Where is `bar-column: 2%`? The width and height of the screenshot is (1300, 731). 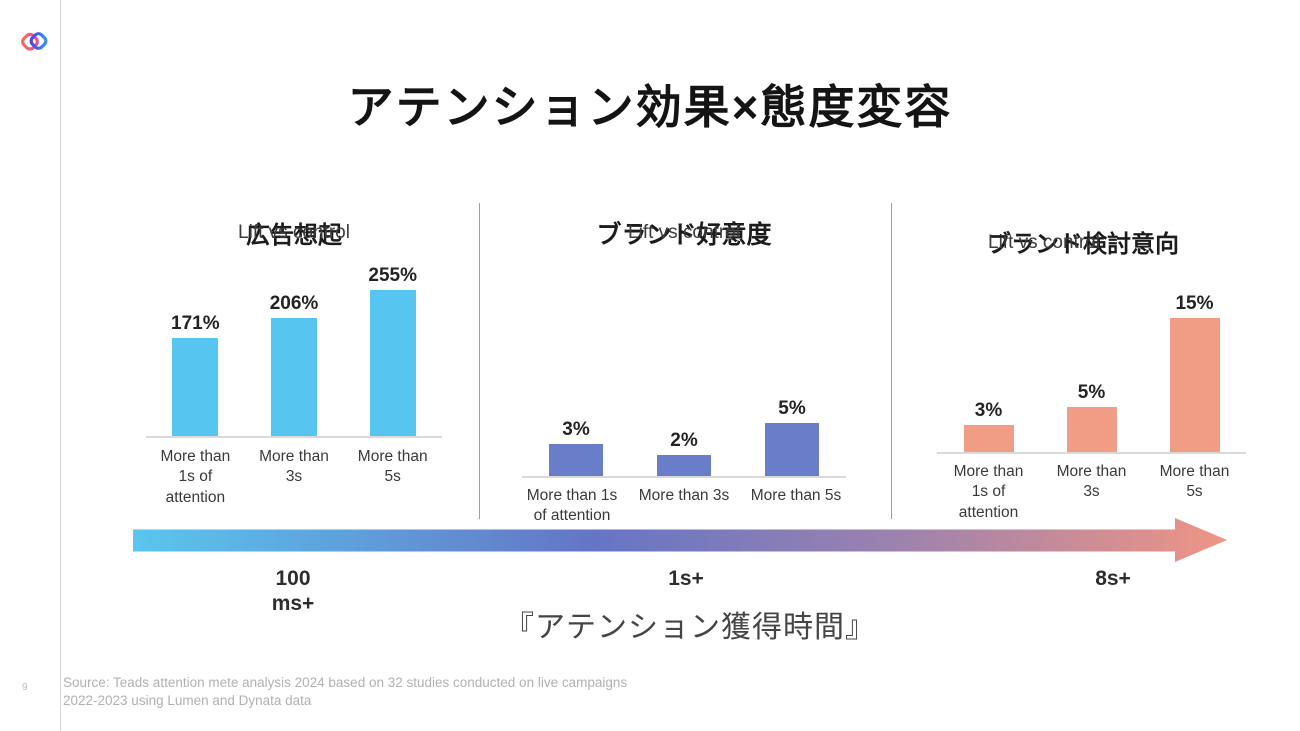
bar-column: 2% is located at coordinates (684, 453).